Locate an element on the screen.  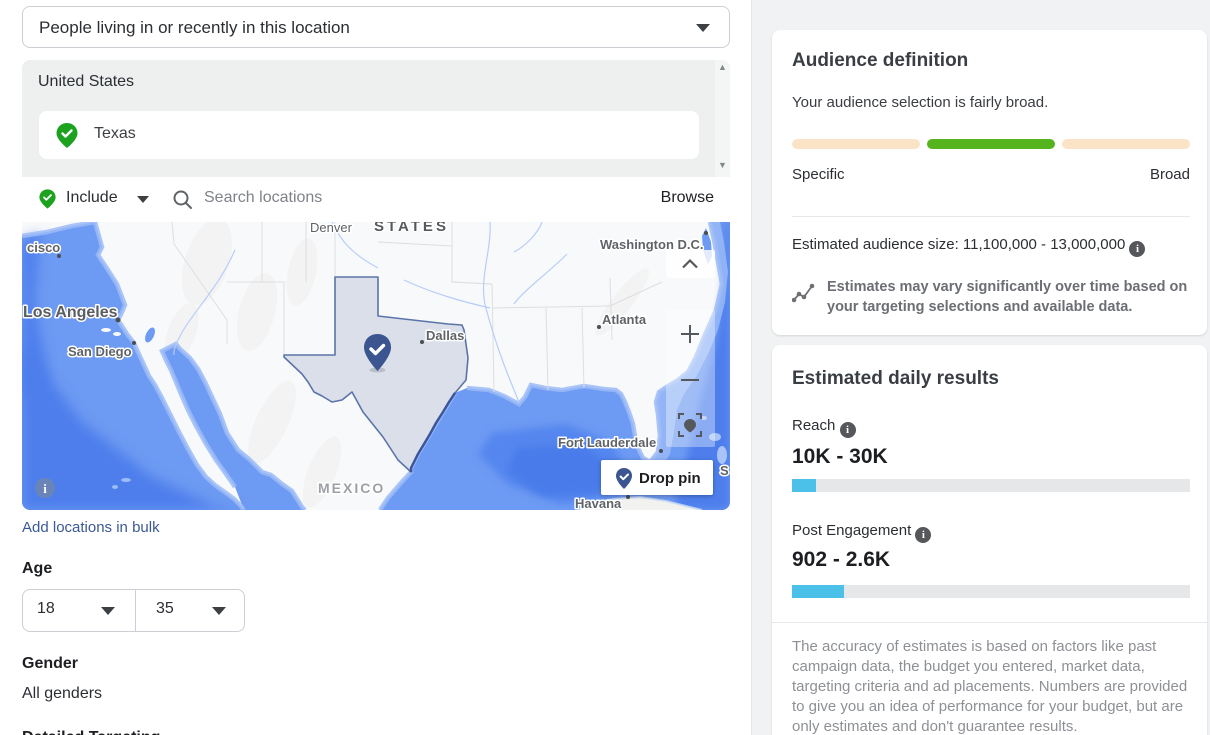
svg-text: Drop pin is located at coordinates (670, 478).